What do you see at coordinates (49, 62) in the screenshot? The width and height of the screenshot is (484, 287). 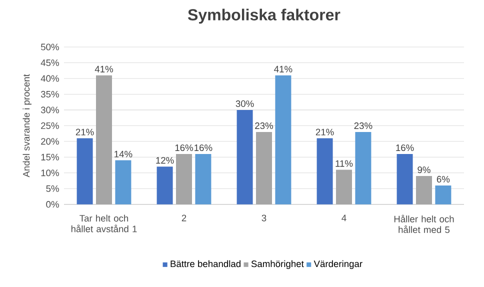 I see `y-tick-label: 45%` at bounding box center [49, 62].